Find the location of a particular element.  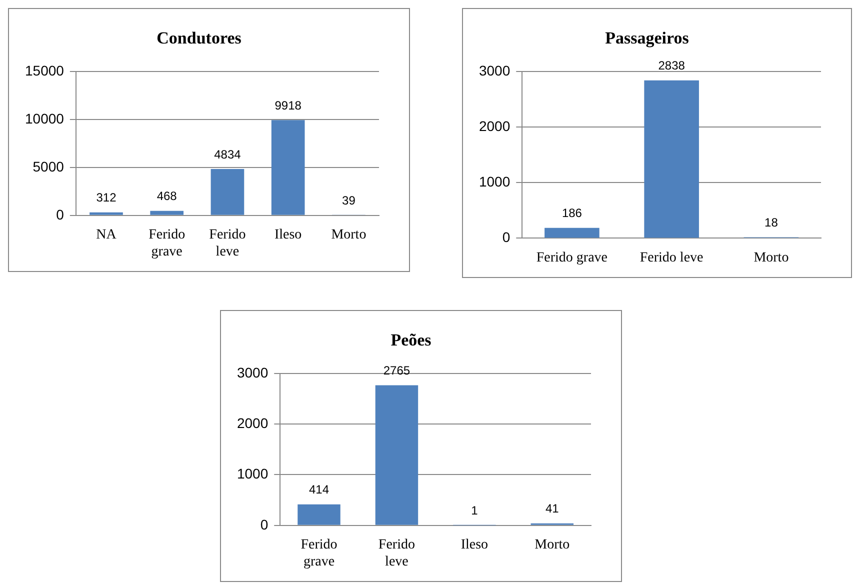

chart-title: Passageiros is located at coordinates (647, 38).